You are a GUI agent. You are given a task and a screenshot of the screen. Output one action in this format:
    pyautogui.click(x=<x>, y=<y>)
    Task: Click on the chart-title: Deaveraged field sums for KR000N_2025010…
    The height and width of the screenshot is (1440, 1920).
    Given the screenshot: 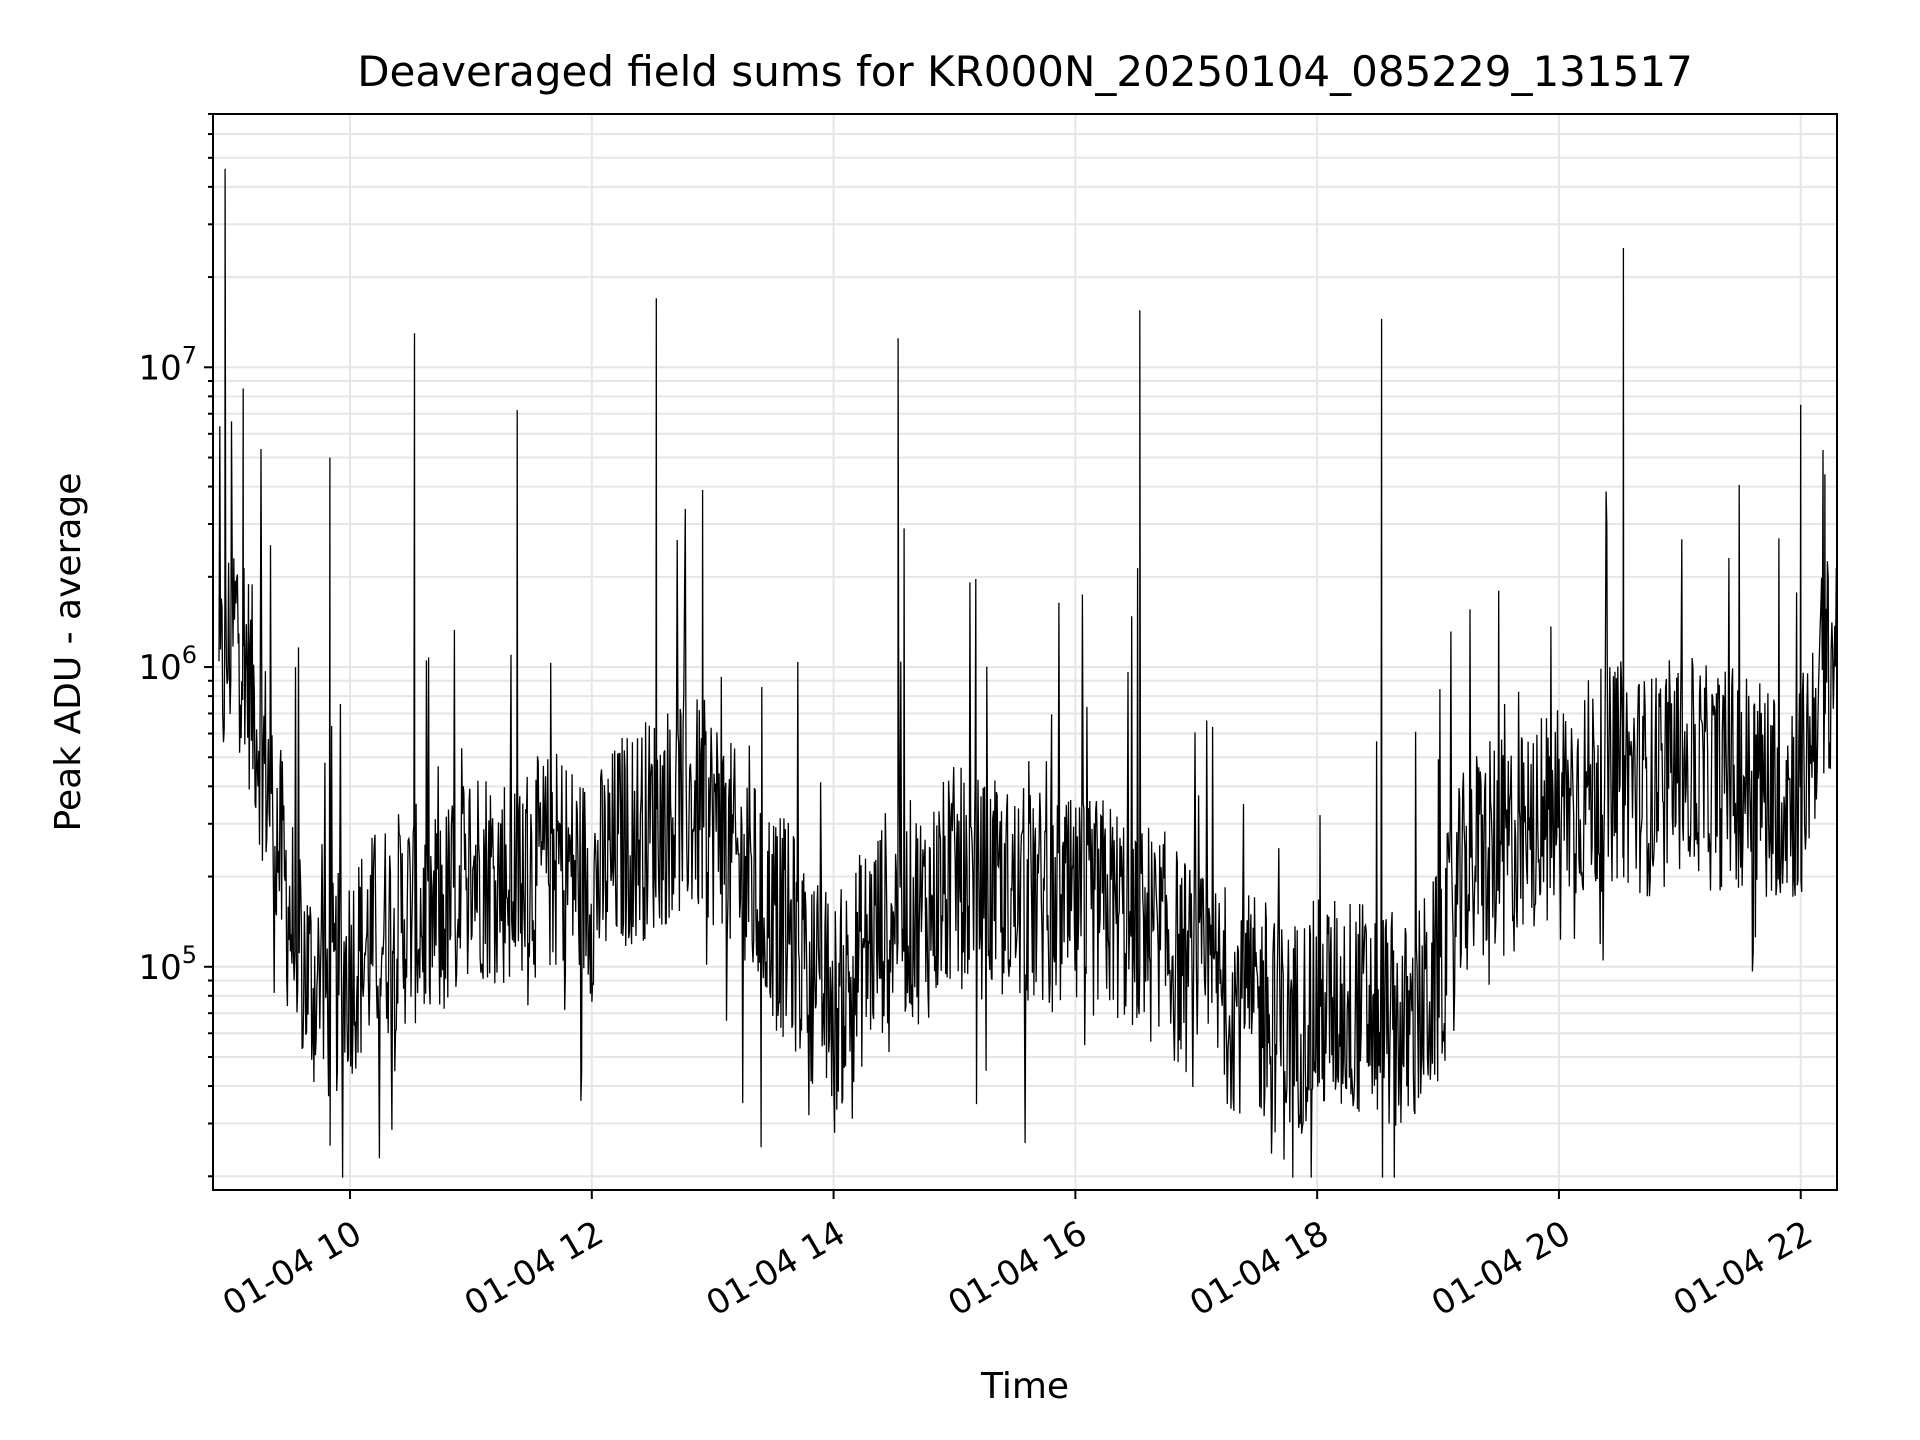 What is the action you would take?
    pyautogui.click(x=1025, y=71)
    